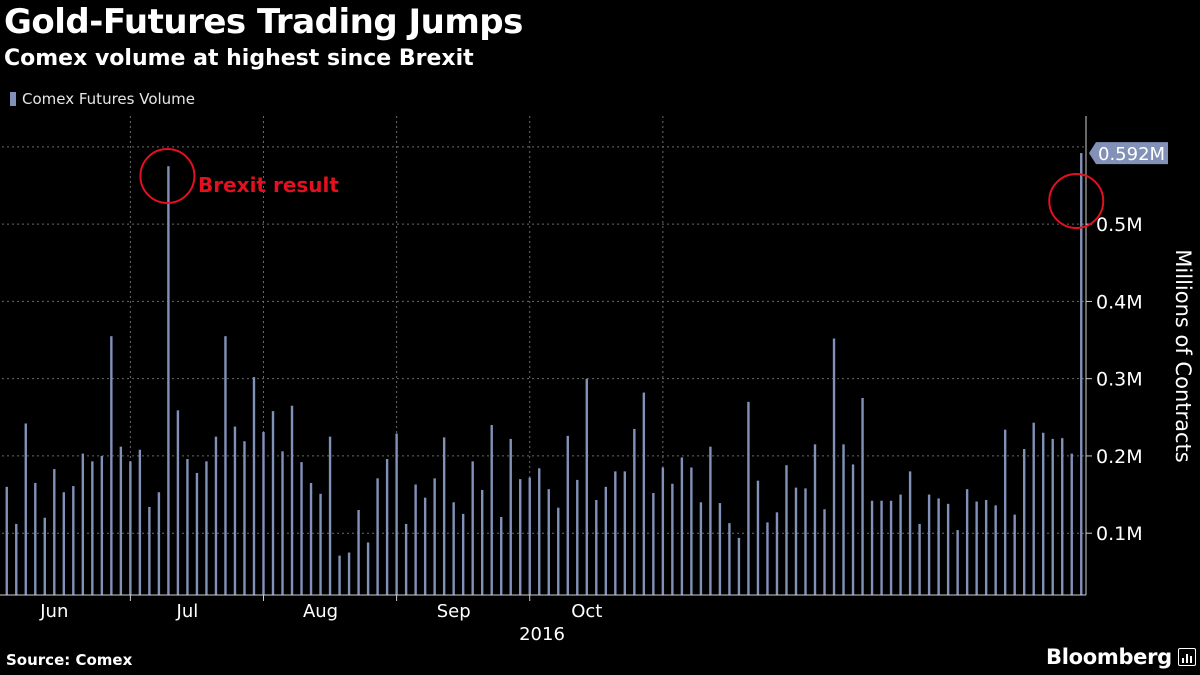 This screenshot has width=1200, height=675. What do you see at coordinates (1119, 534) in the screenshot?
I see `y-tick-label: 0.1M` at bounding box center [1119, 534].